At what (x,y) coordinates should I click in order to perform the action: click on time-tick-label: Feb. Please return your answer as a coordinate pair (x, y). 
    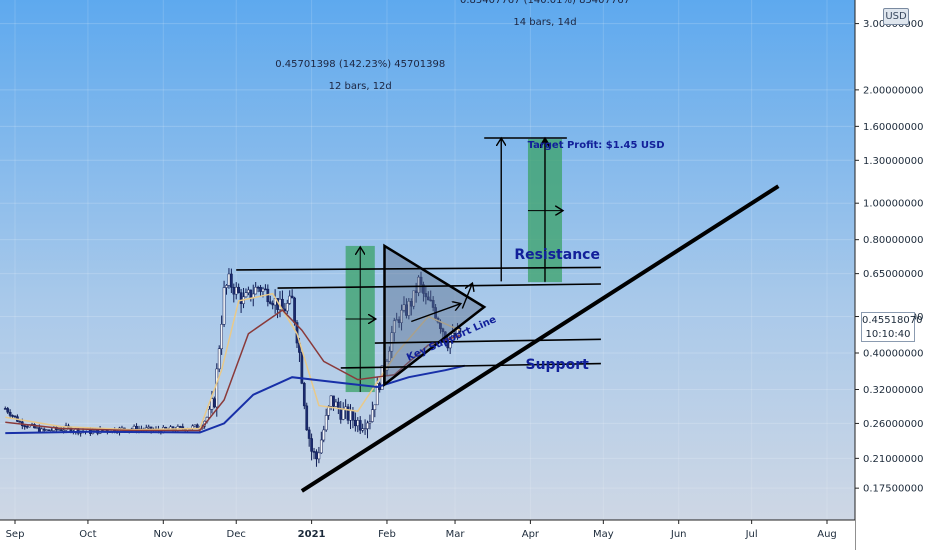
    Looking at the image, I should click on (387, 534).